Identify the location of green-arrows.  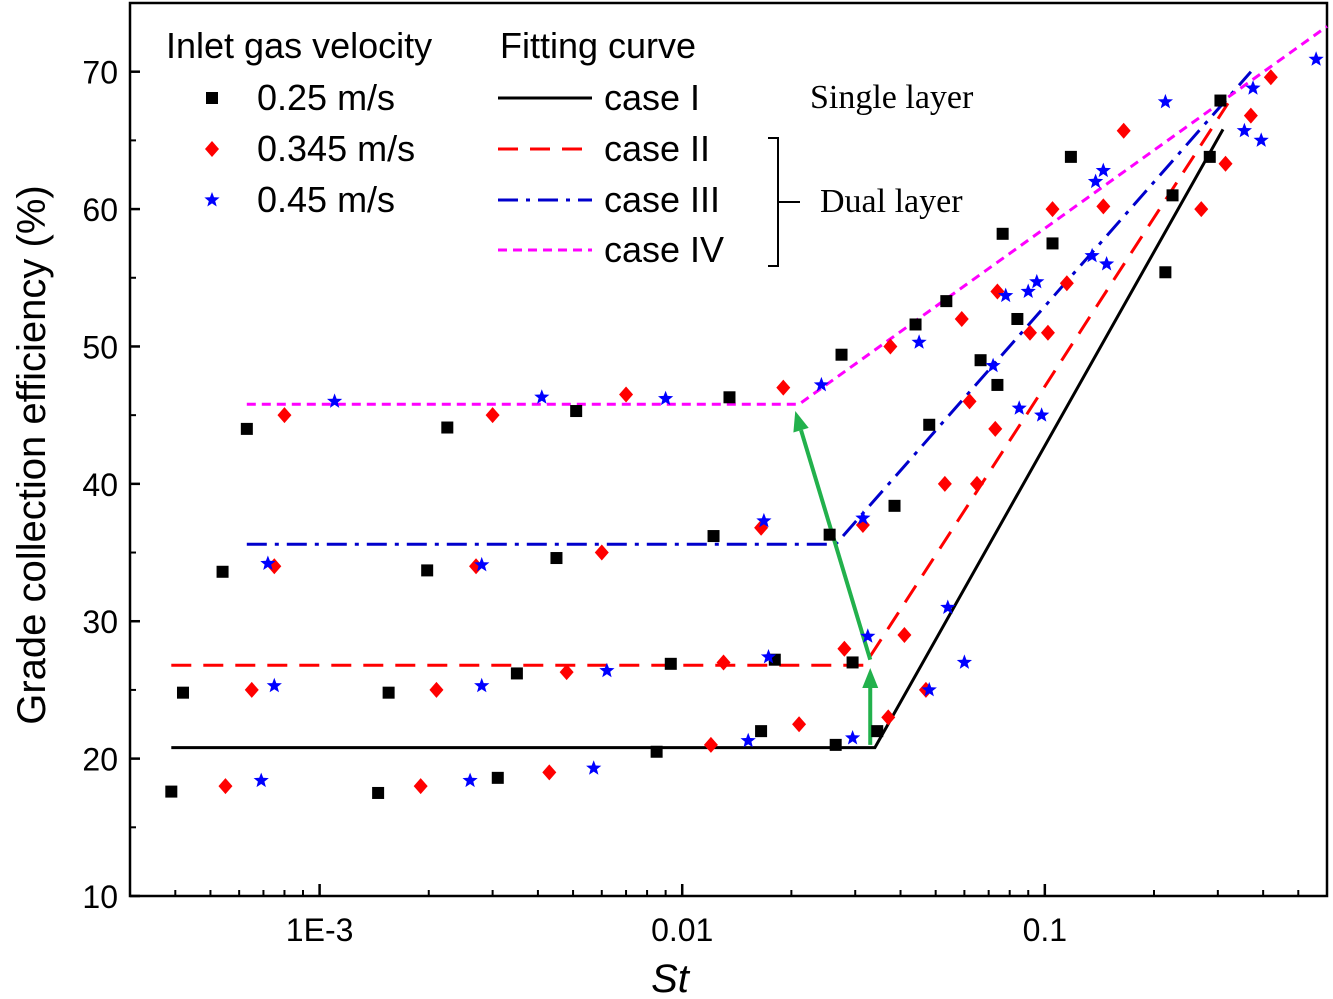
(836, 578).